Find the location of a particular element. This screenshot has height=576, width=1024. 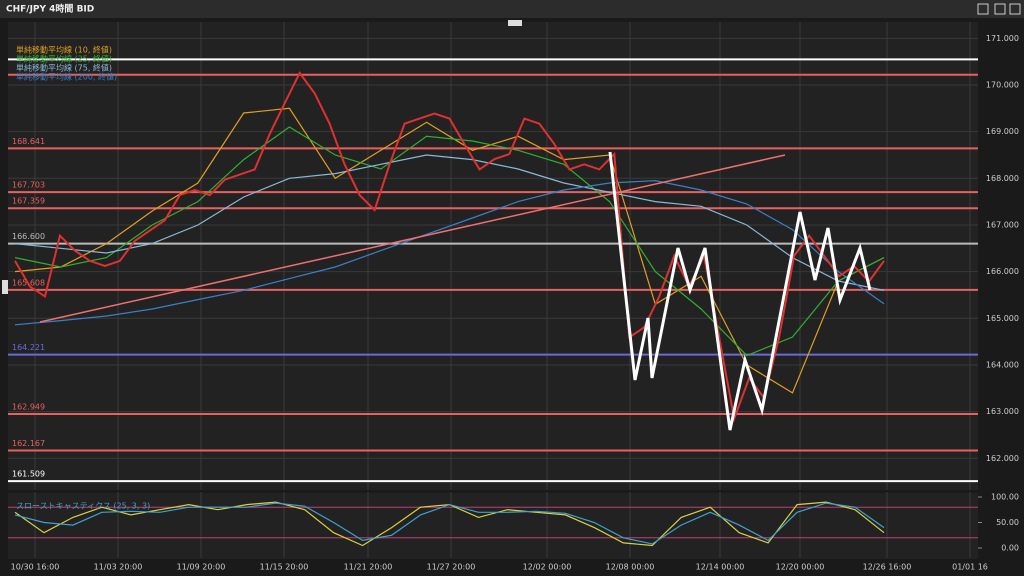

y-tick-label: 171.000 is located at coordinates (1002, 38).